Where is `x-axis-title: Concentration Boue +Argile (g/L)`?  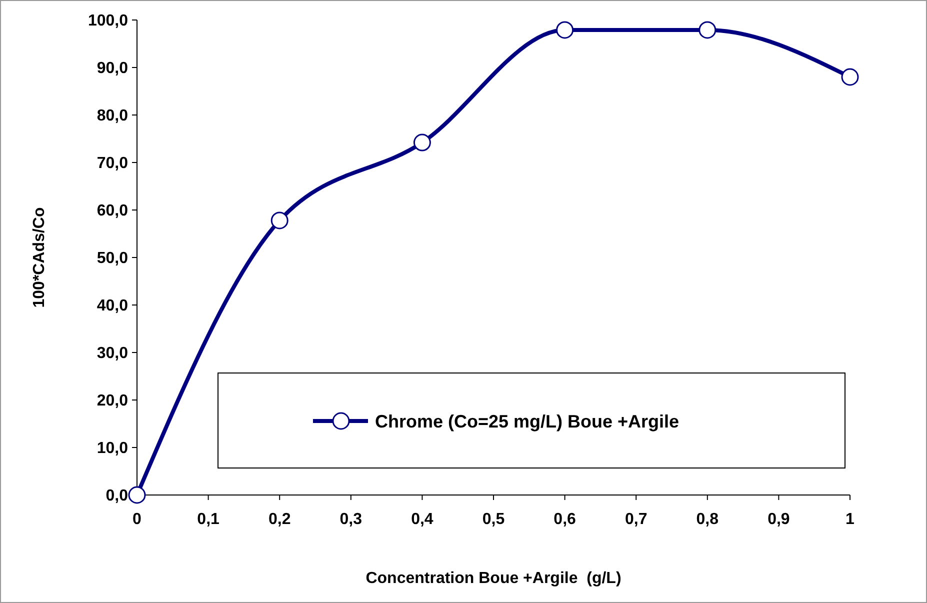
x-axis-title: Concentration Boue +Argile (g/L) is located at coordinates (494, 578).